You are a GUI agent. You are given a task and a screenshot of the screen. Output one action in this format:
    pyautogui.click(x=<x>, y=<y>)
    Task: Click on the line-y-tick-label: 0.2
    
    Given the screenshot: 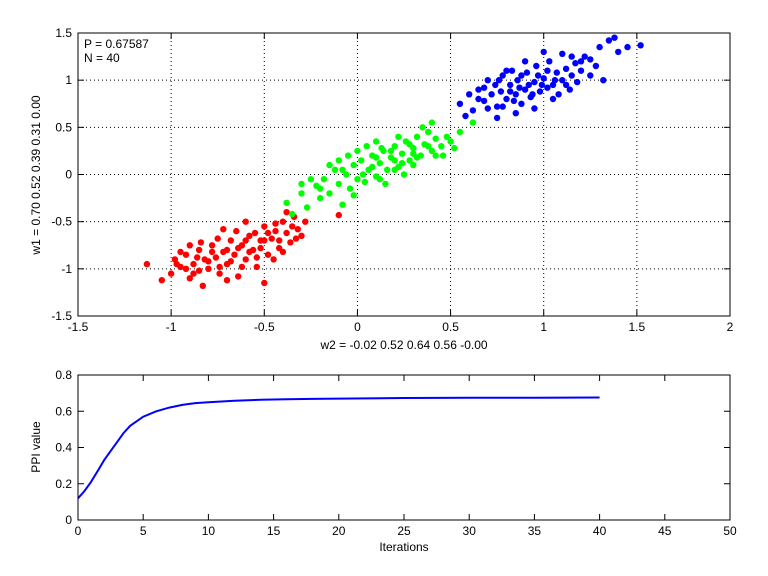 What is the action you would take?
    pyautogui.click(x=63, y=484)
    